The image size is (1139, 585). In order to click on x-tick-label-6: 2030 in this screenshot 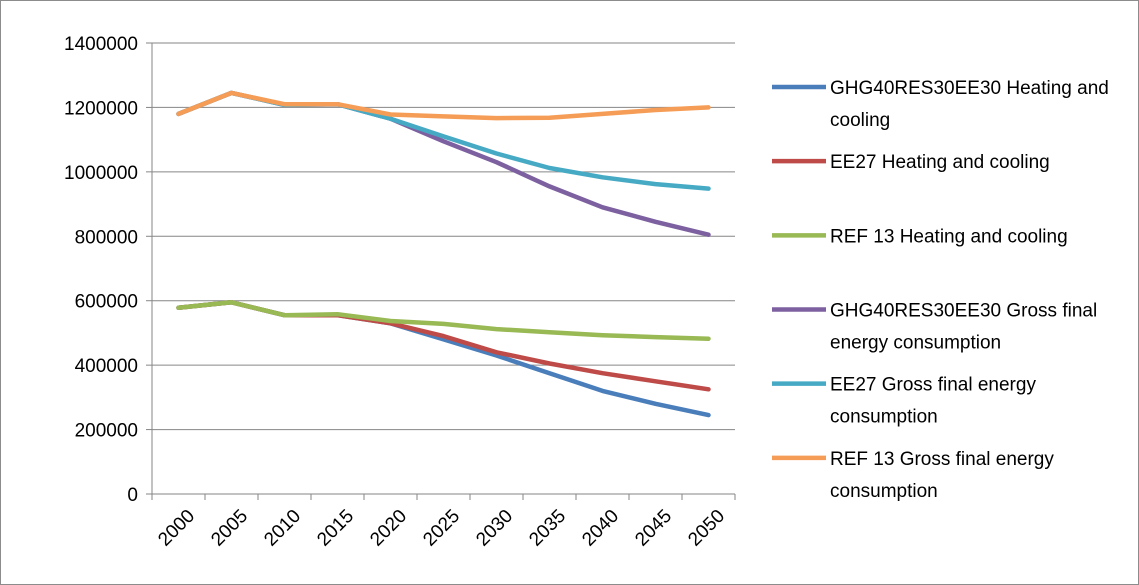, I will do `click(494, 528)`.